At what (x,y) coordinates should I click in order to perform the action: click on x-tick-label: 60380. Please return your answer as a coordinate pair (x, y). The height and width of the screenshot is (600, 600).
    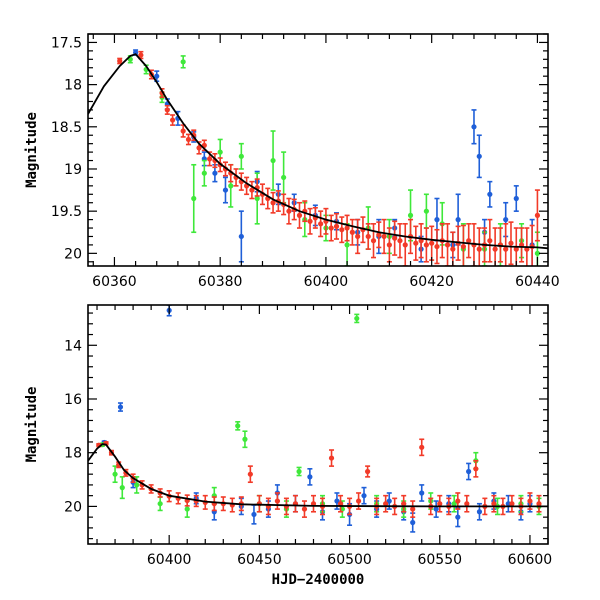
    Looking at the image, I should click on (220, 282).